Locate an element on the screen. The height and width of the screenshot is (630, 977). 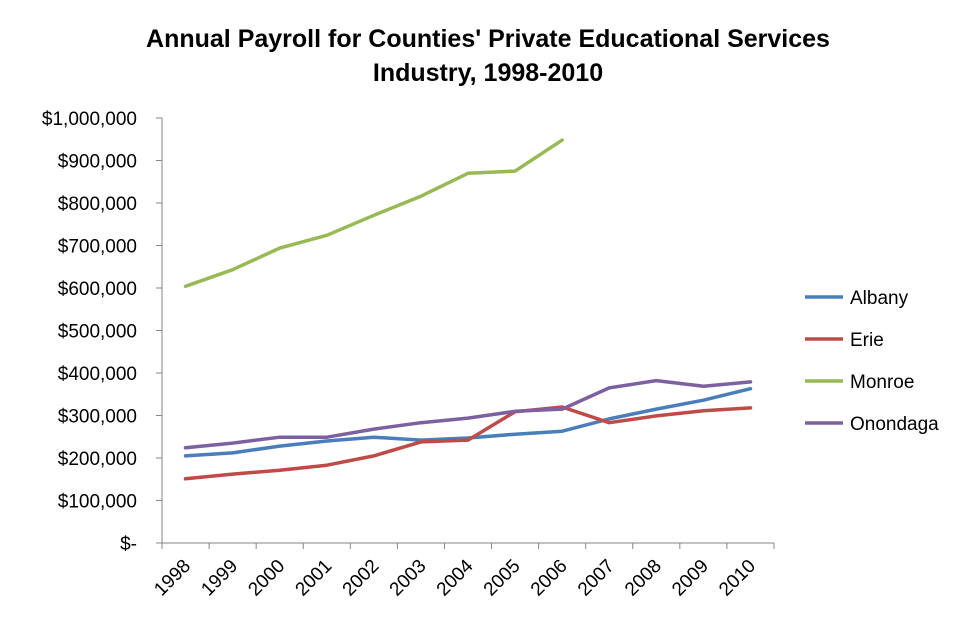
y-tick-label: $100,000 is located at coordinates (97, 502).